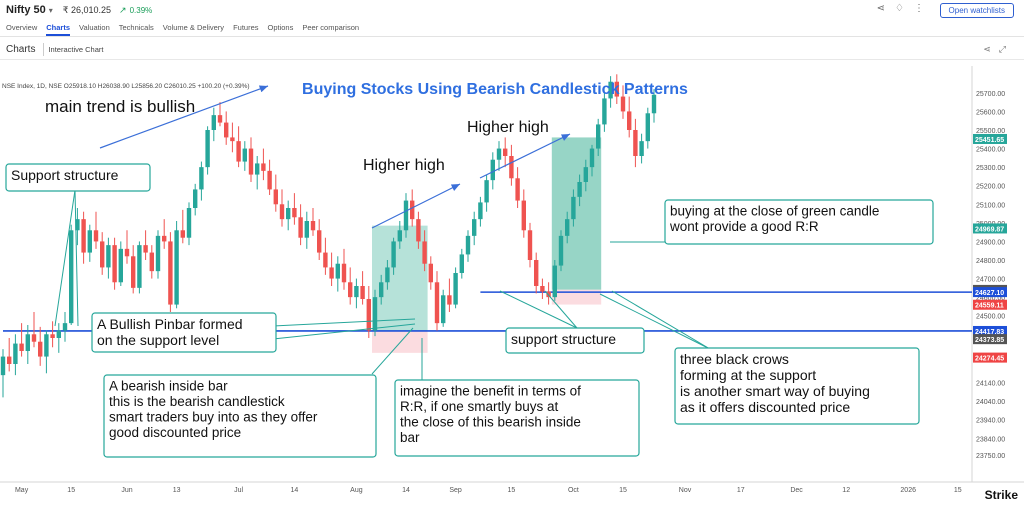  What do you see at coordinates (517, 418) in the screenshot?
I see `benefit-rr-box-frame` at bounding box center [517, 418].